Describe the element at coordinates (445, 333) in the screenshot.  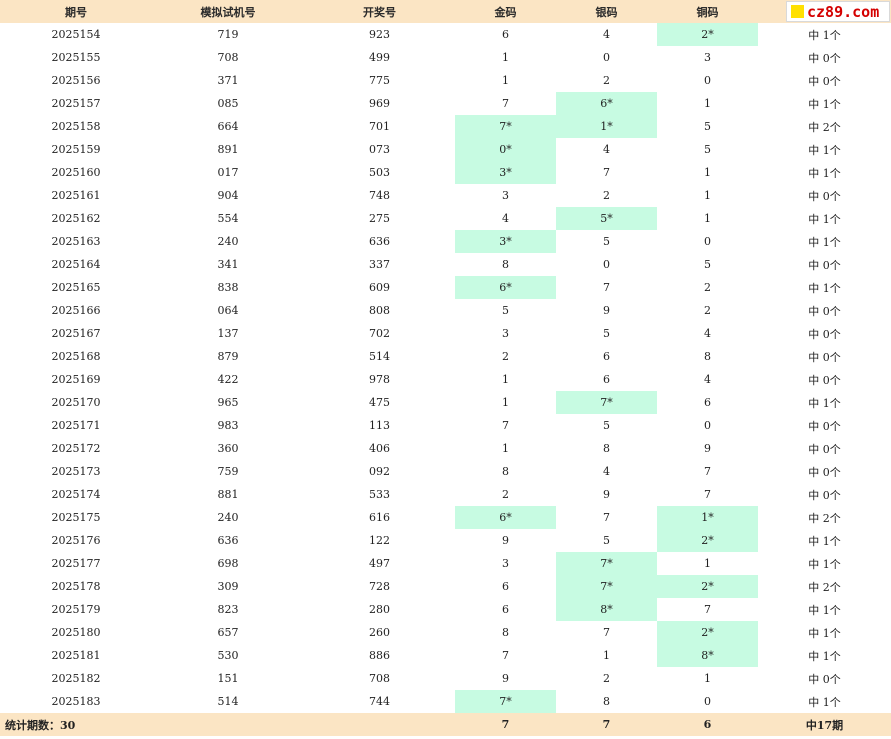
I see `table-row: 2025167 137 702 3 5 4 中 0个` at that location.